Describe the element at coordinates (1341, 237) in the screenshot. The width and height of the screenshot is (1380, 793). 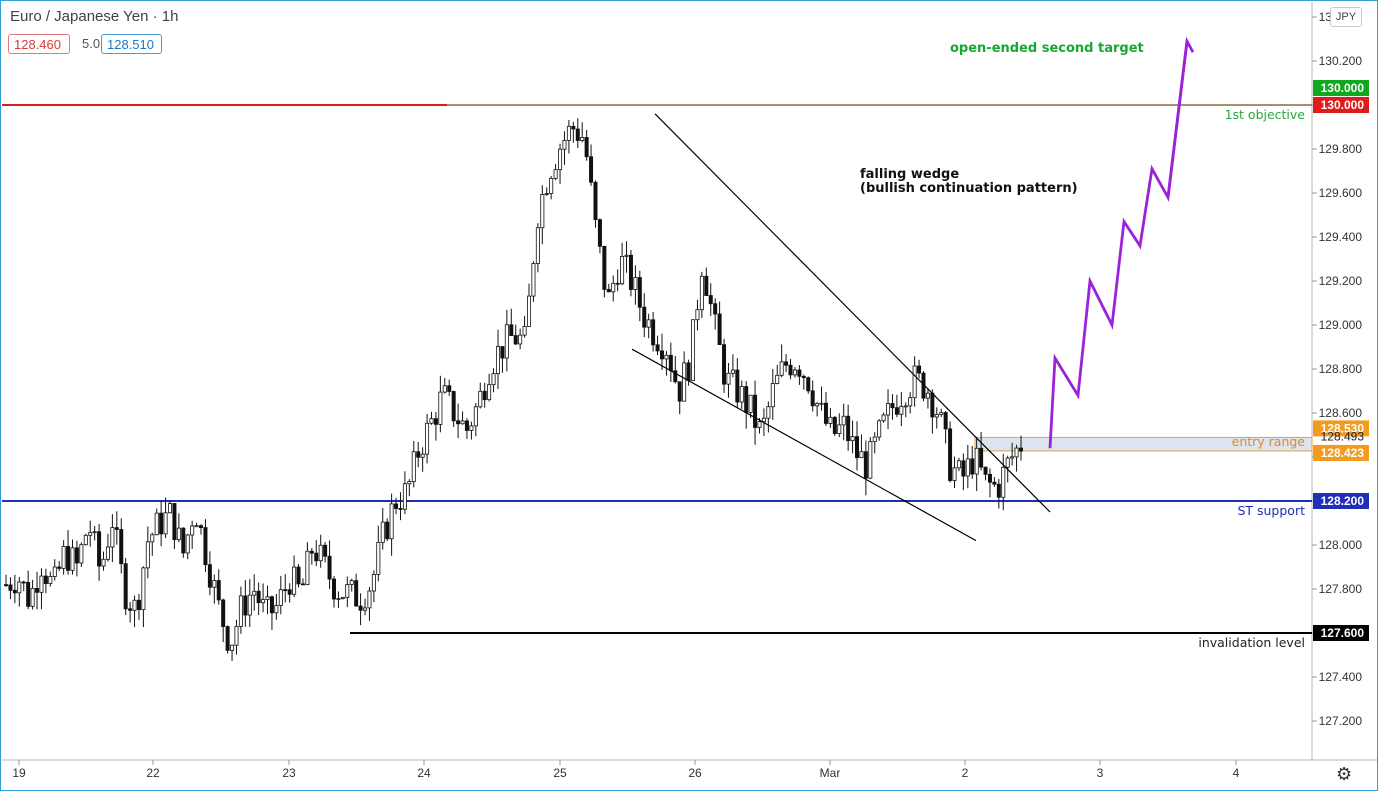
I see `y-tick-label: 129.400` at that location.